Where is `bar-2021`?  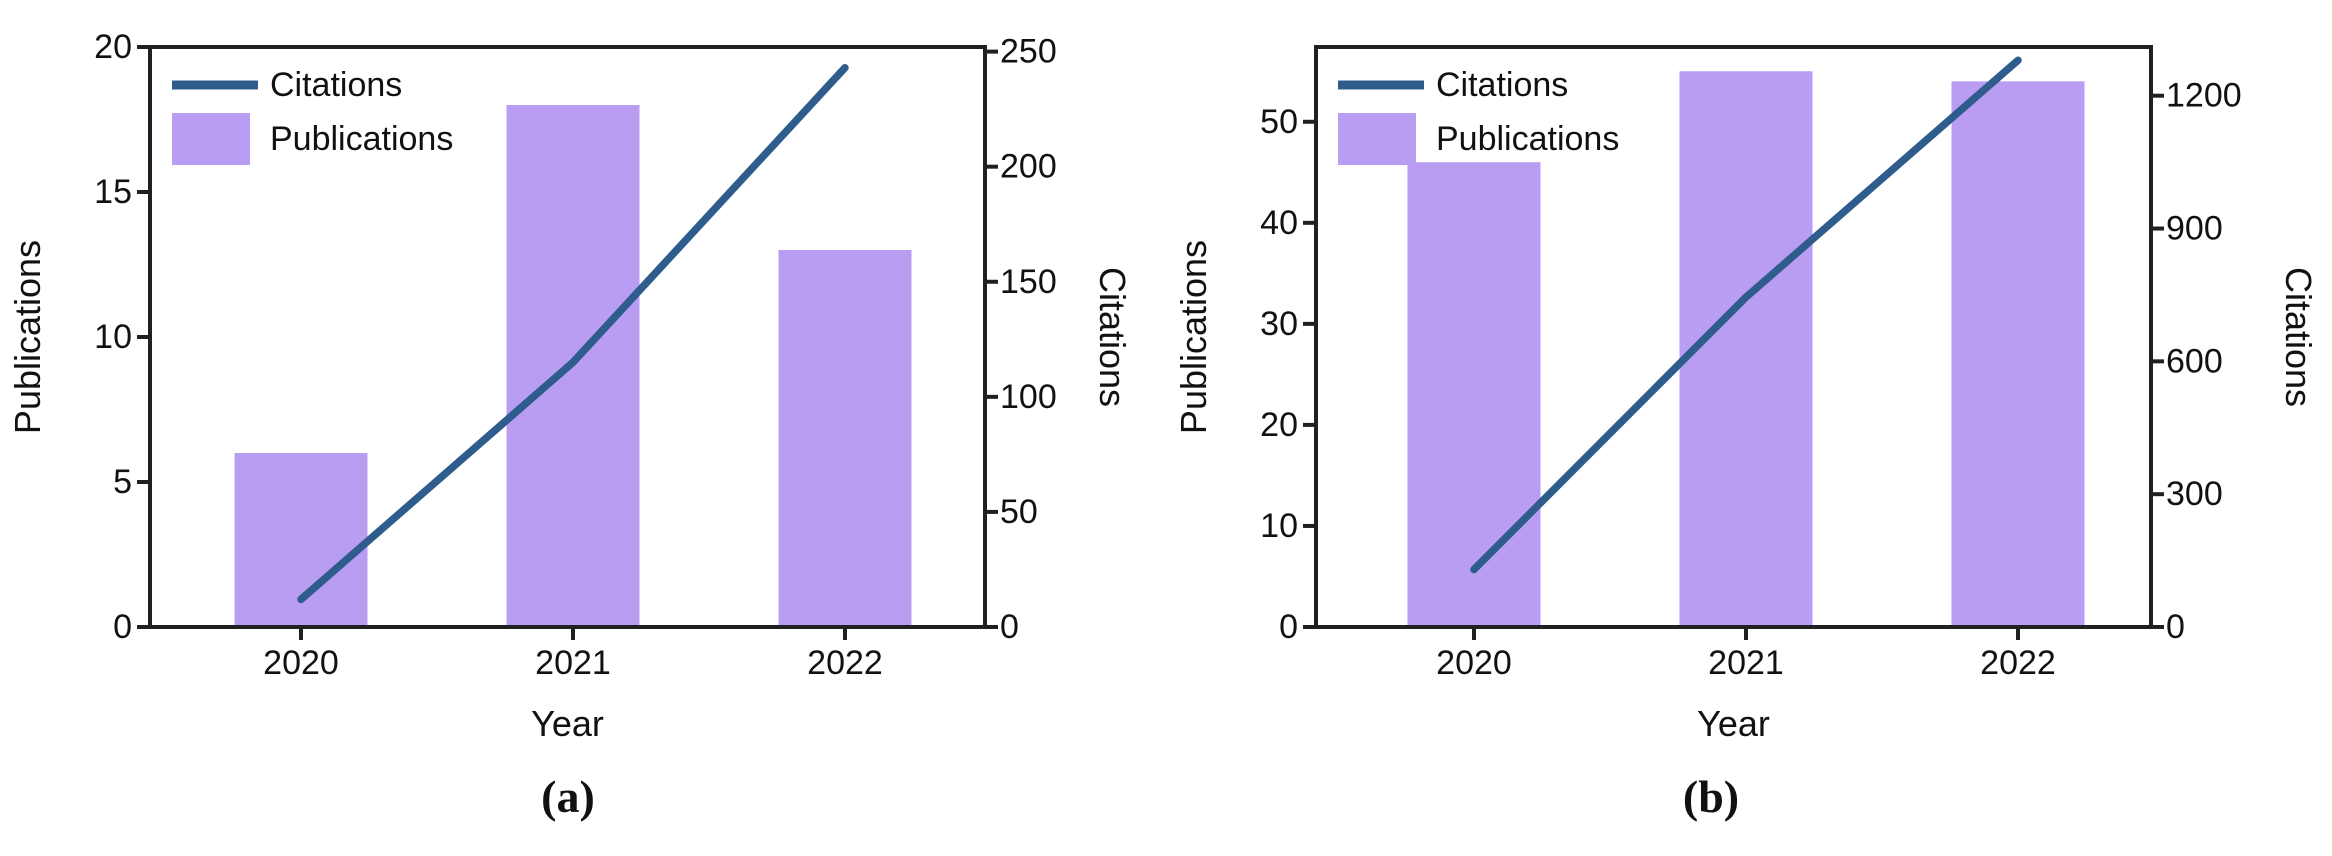 bar-2021 is located at coordinates (1746, 349).